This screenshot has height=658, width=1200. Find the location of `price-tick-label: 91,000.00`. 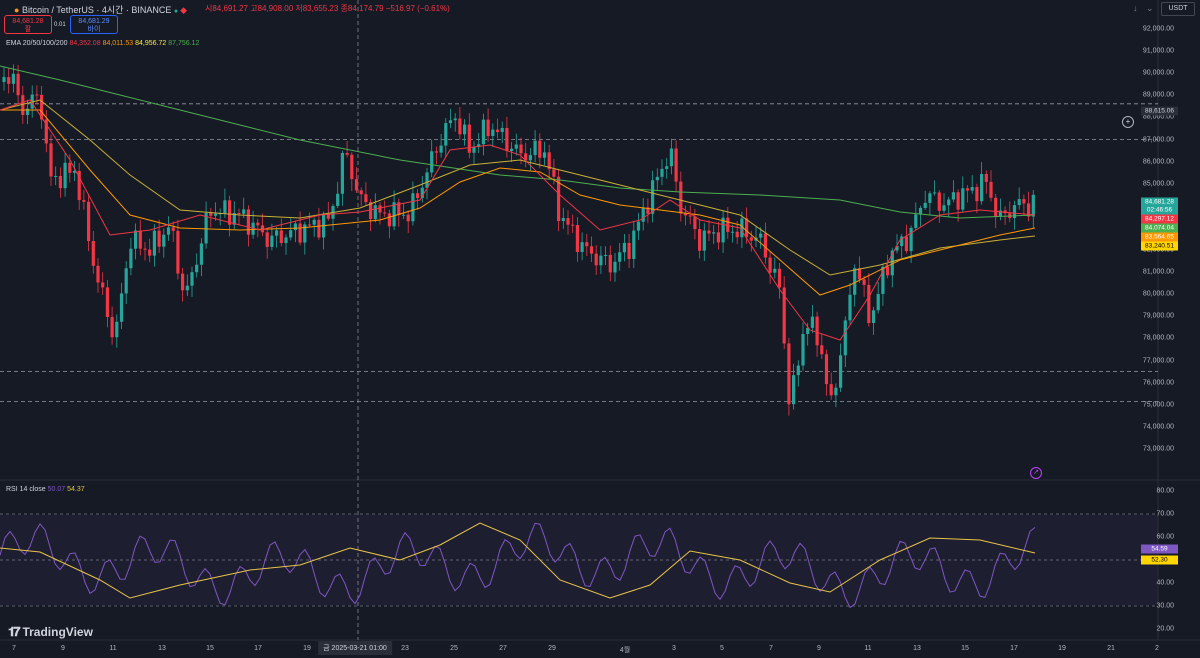

price-tick-label: 91,000.00 is located at coordinates (1158, 51).